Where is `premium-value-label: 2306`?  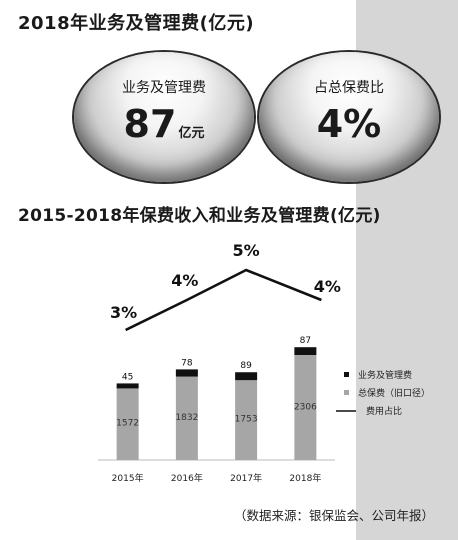 premium-value-label: 2306 is located at coordinates (305, 408).